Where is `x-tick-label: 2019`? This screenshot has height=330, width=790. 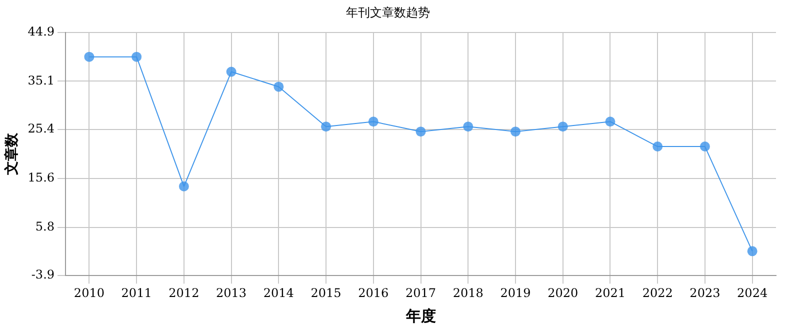 x-tick-label: 2019 is located at coordinates (515, 293).